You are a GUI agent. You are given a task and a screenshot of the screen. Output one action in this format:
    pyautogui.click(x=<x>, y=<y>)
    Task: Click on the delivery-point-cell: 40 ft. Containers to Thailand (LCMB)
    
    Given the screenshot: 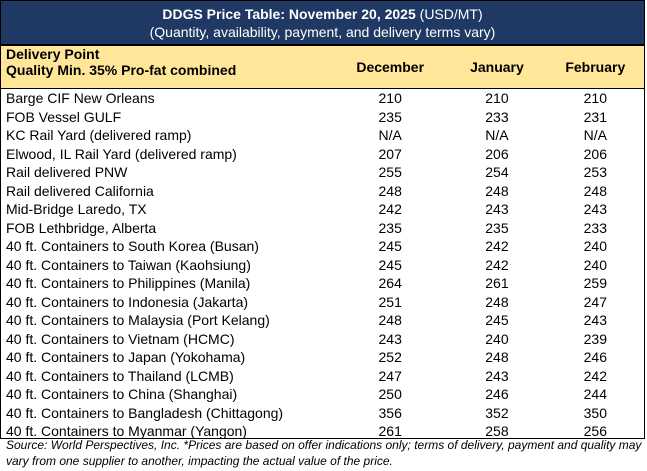 What is the action you would take?
    pyautogui.click(x=120, y=375)
    